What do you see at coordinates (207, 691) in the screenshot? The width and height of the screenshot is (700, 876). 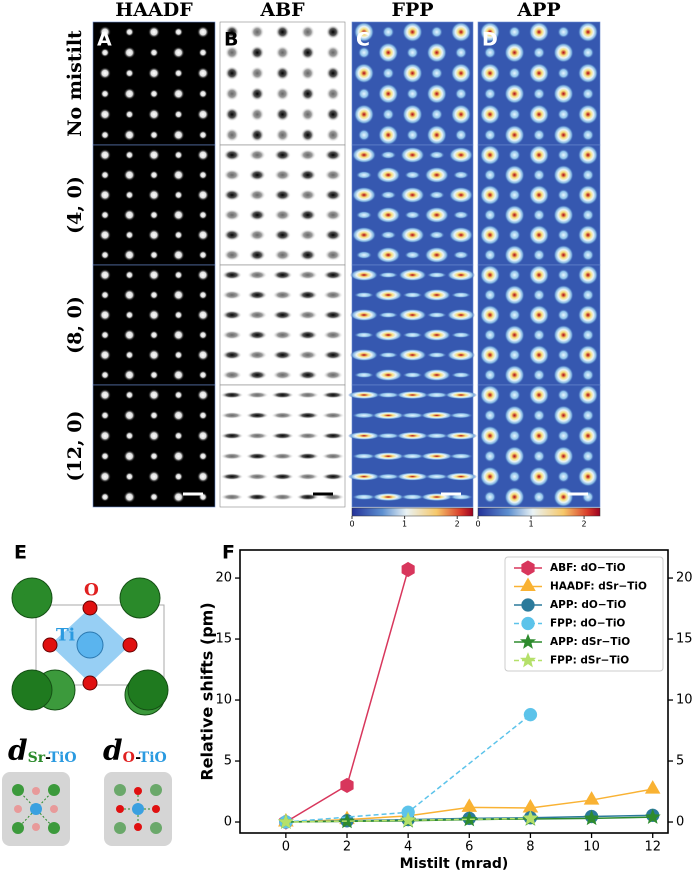 I see `y-axis-label: Relative shifts (pm)` at bounding box center [207, 691].